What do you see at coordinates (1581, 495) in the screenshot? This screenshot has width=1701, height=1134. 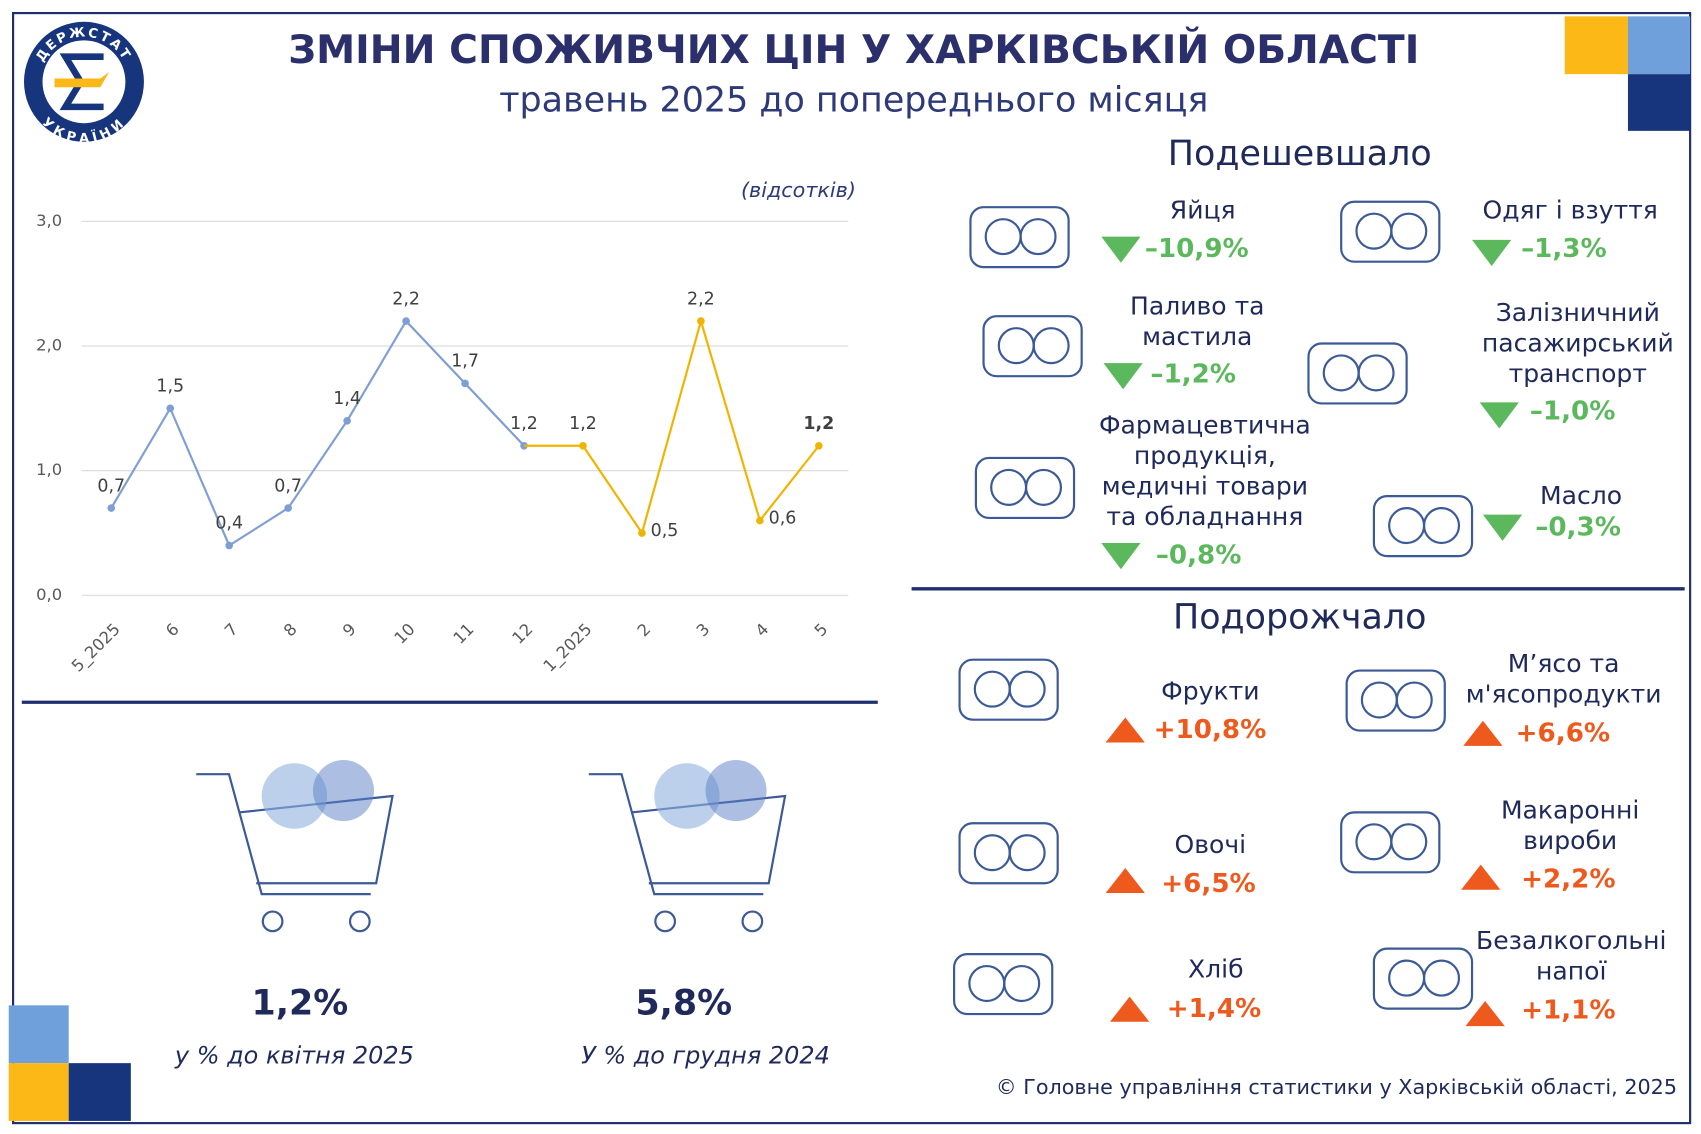 I see `item-name: Масло` at bounding box center [1581, 495].